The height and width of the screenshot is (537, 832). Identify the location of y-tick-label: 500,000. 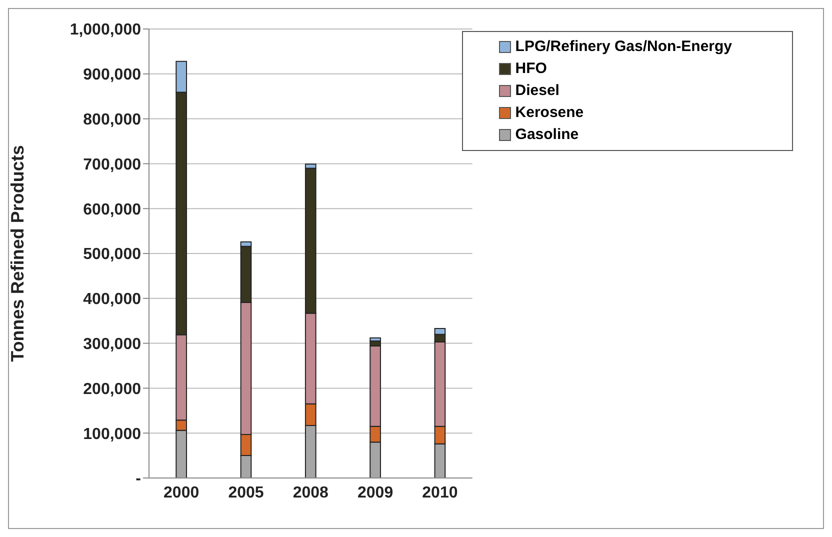
(112, 255).